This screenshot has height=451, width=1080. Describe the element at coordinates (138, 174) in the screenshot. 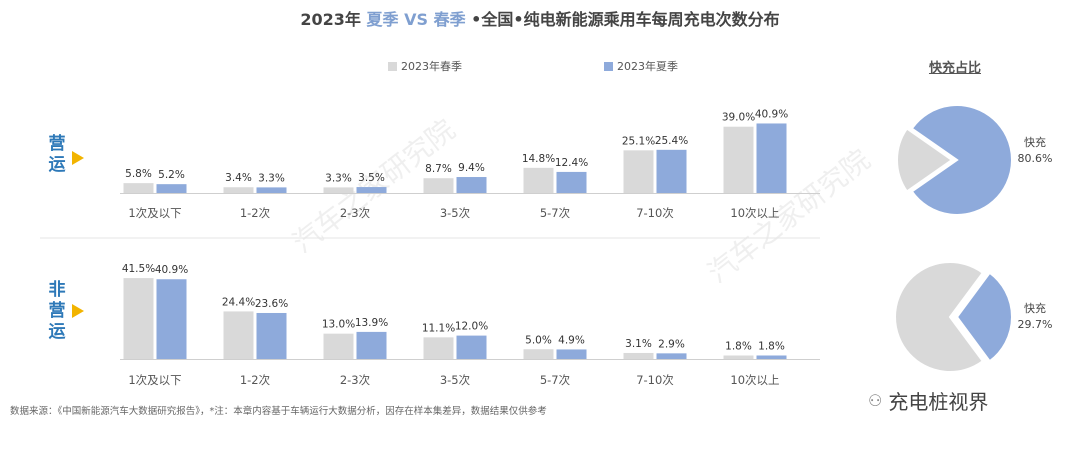

I see `data-label: 5.8%` at that location.